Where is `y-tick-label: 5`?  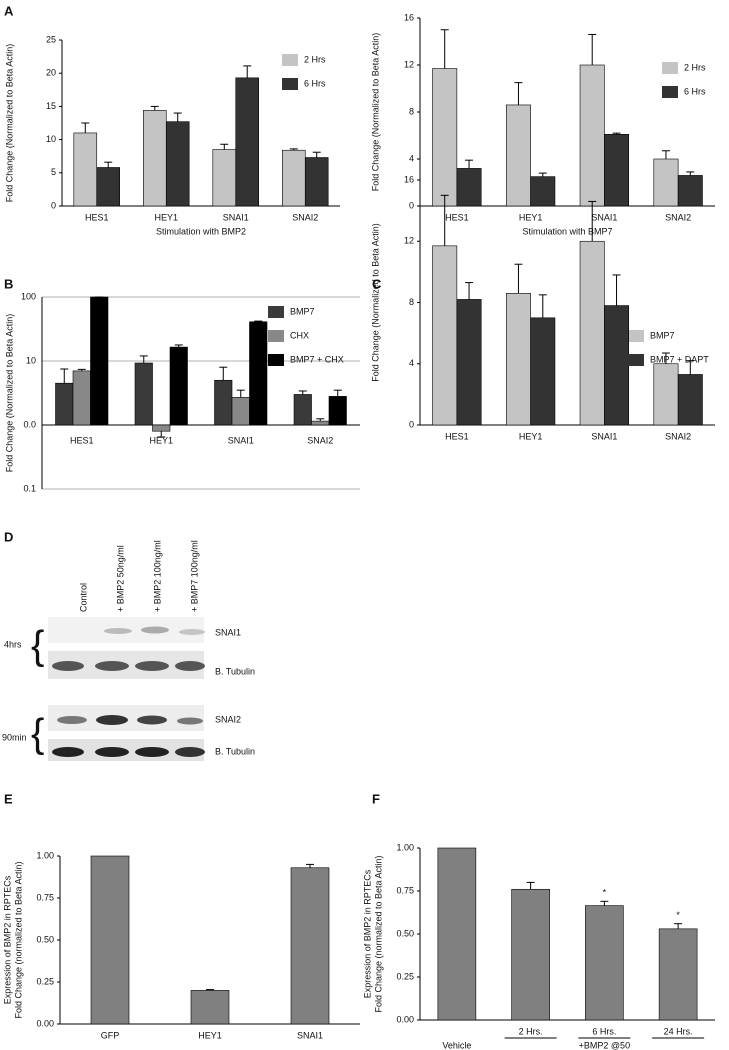
y-tick-label: 5 is located at coordinates (53, 172).